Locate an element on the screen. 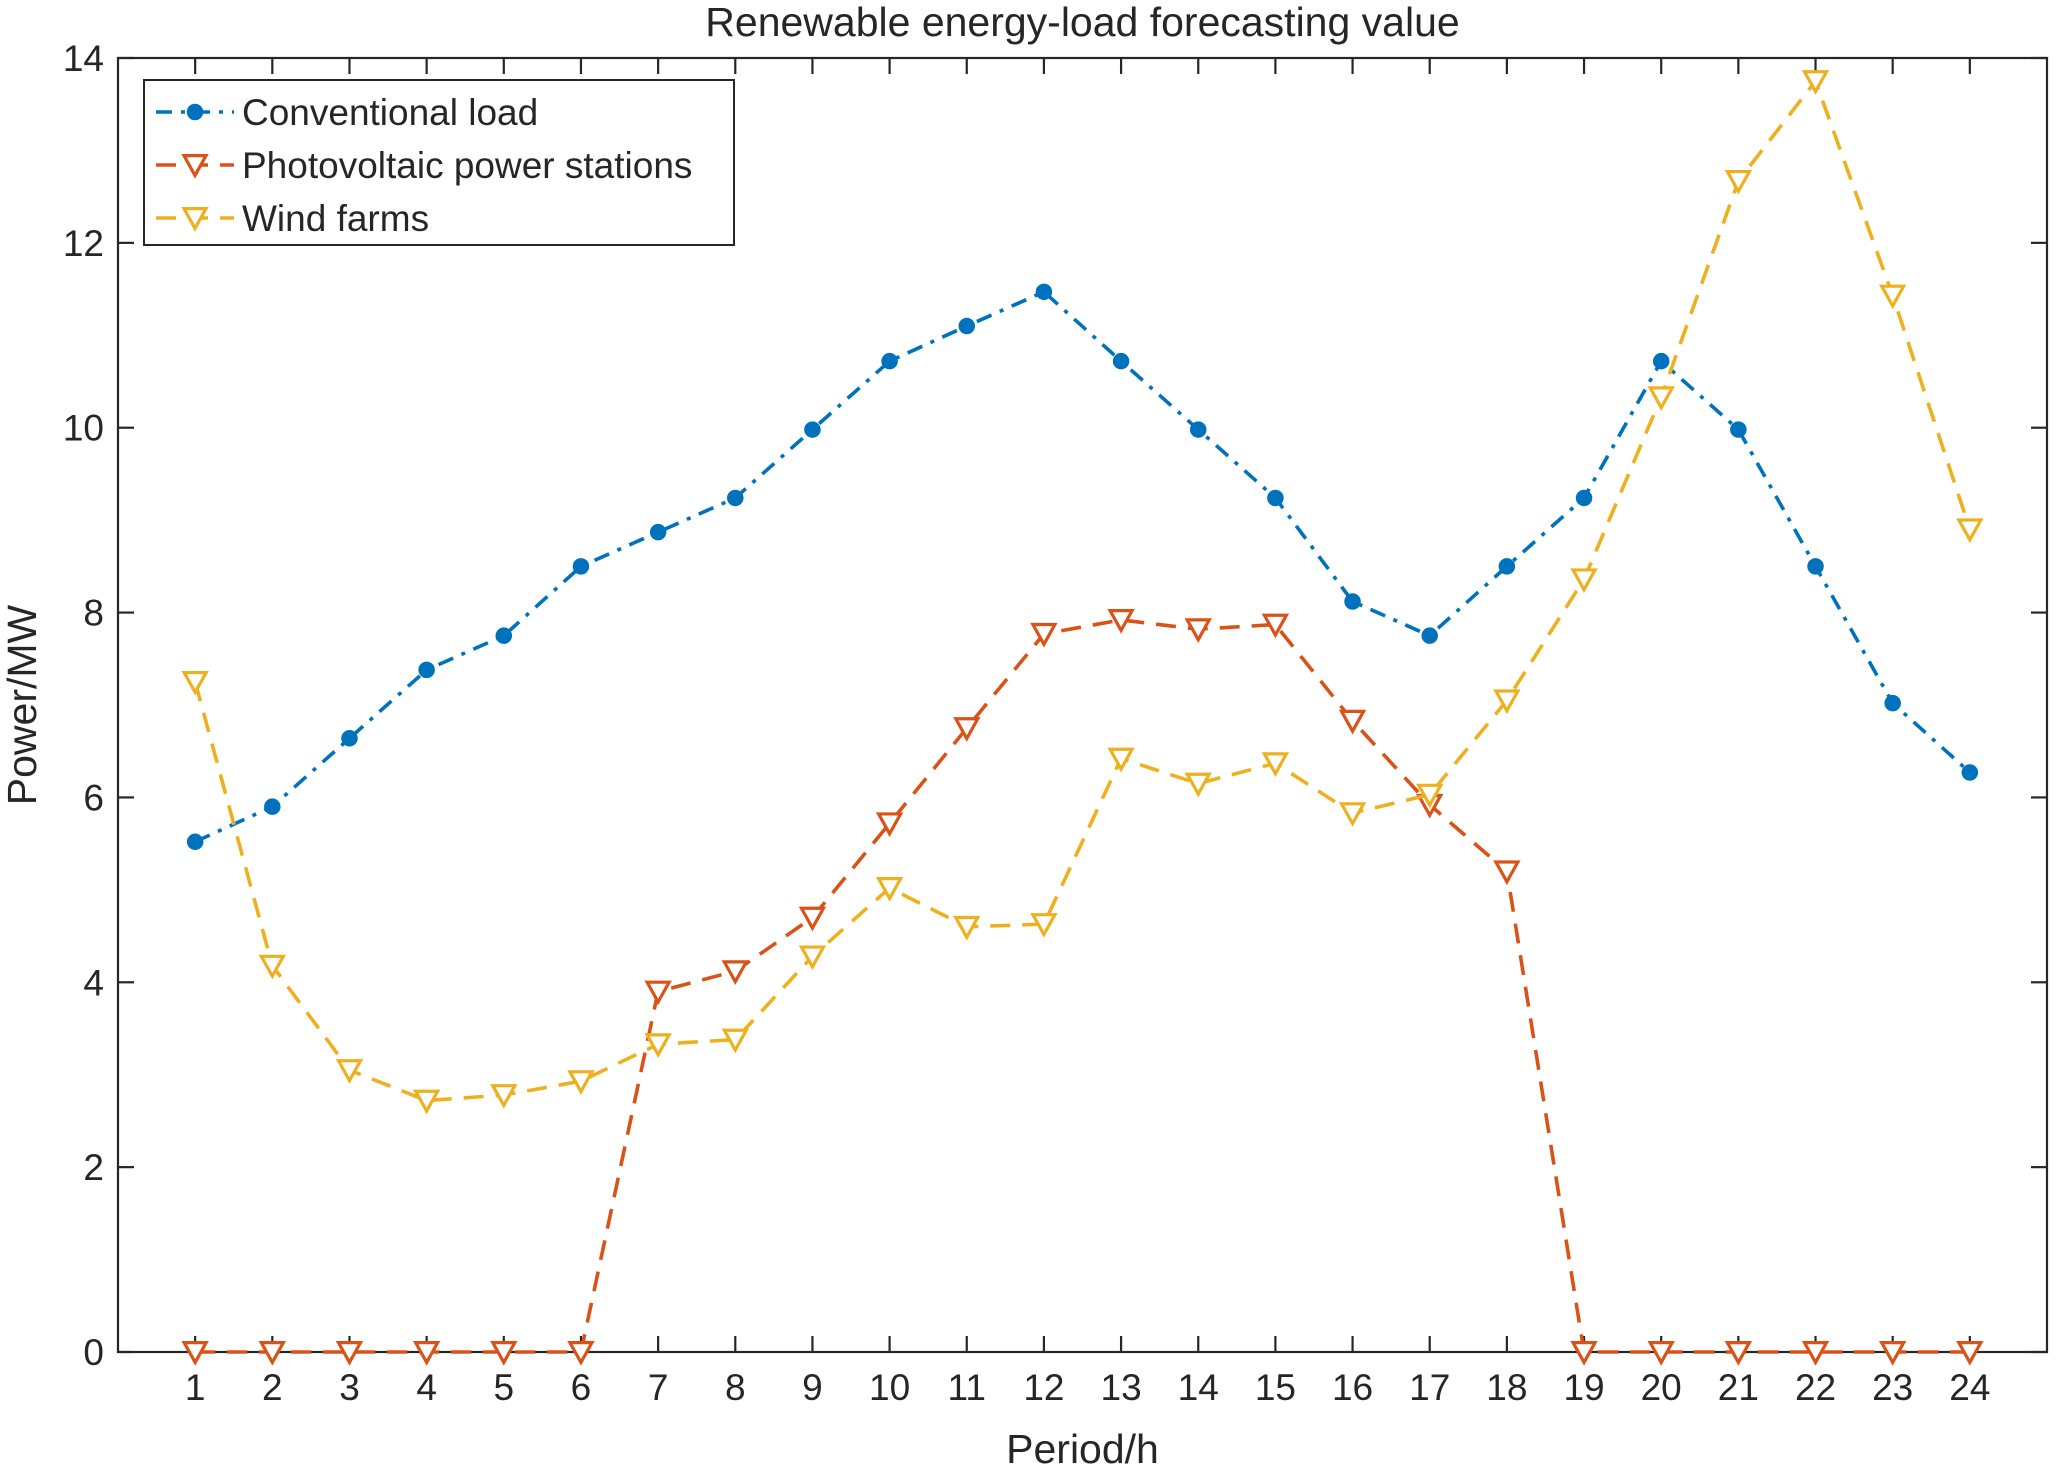 Image resolution: width=2057 pixels, height=1475 pixels. x-tick-label: 2 is located at coordinates (272, 1387).